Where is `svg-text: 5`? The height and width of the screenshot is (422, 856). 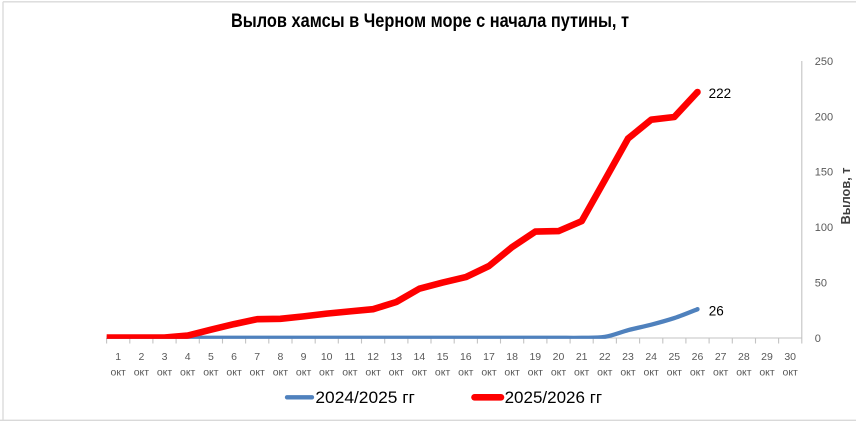 svg-text: 5 is located at coordinates (211, 357).